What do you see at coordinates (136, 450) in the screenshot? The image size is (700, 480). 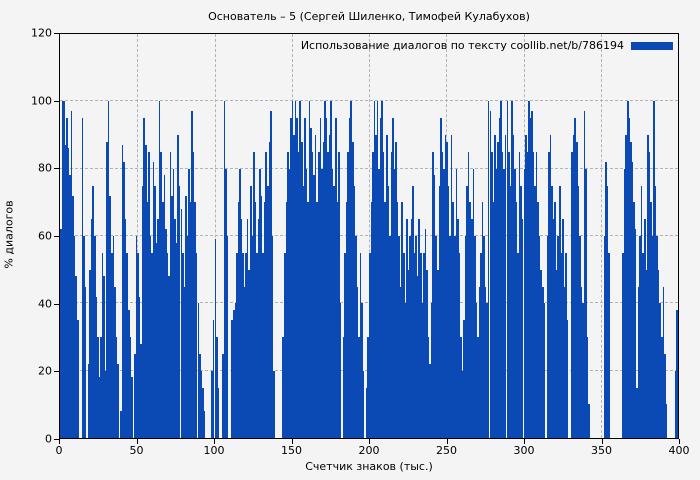 I see `x-tick-label: 50` at bounding box center [136, 450].